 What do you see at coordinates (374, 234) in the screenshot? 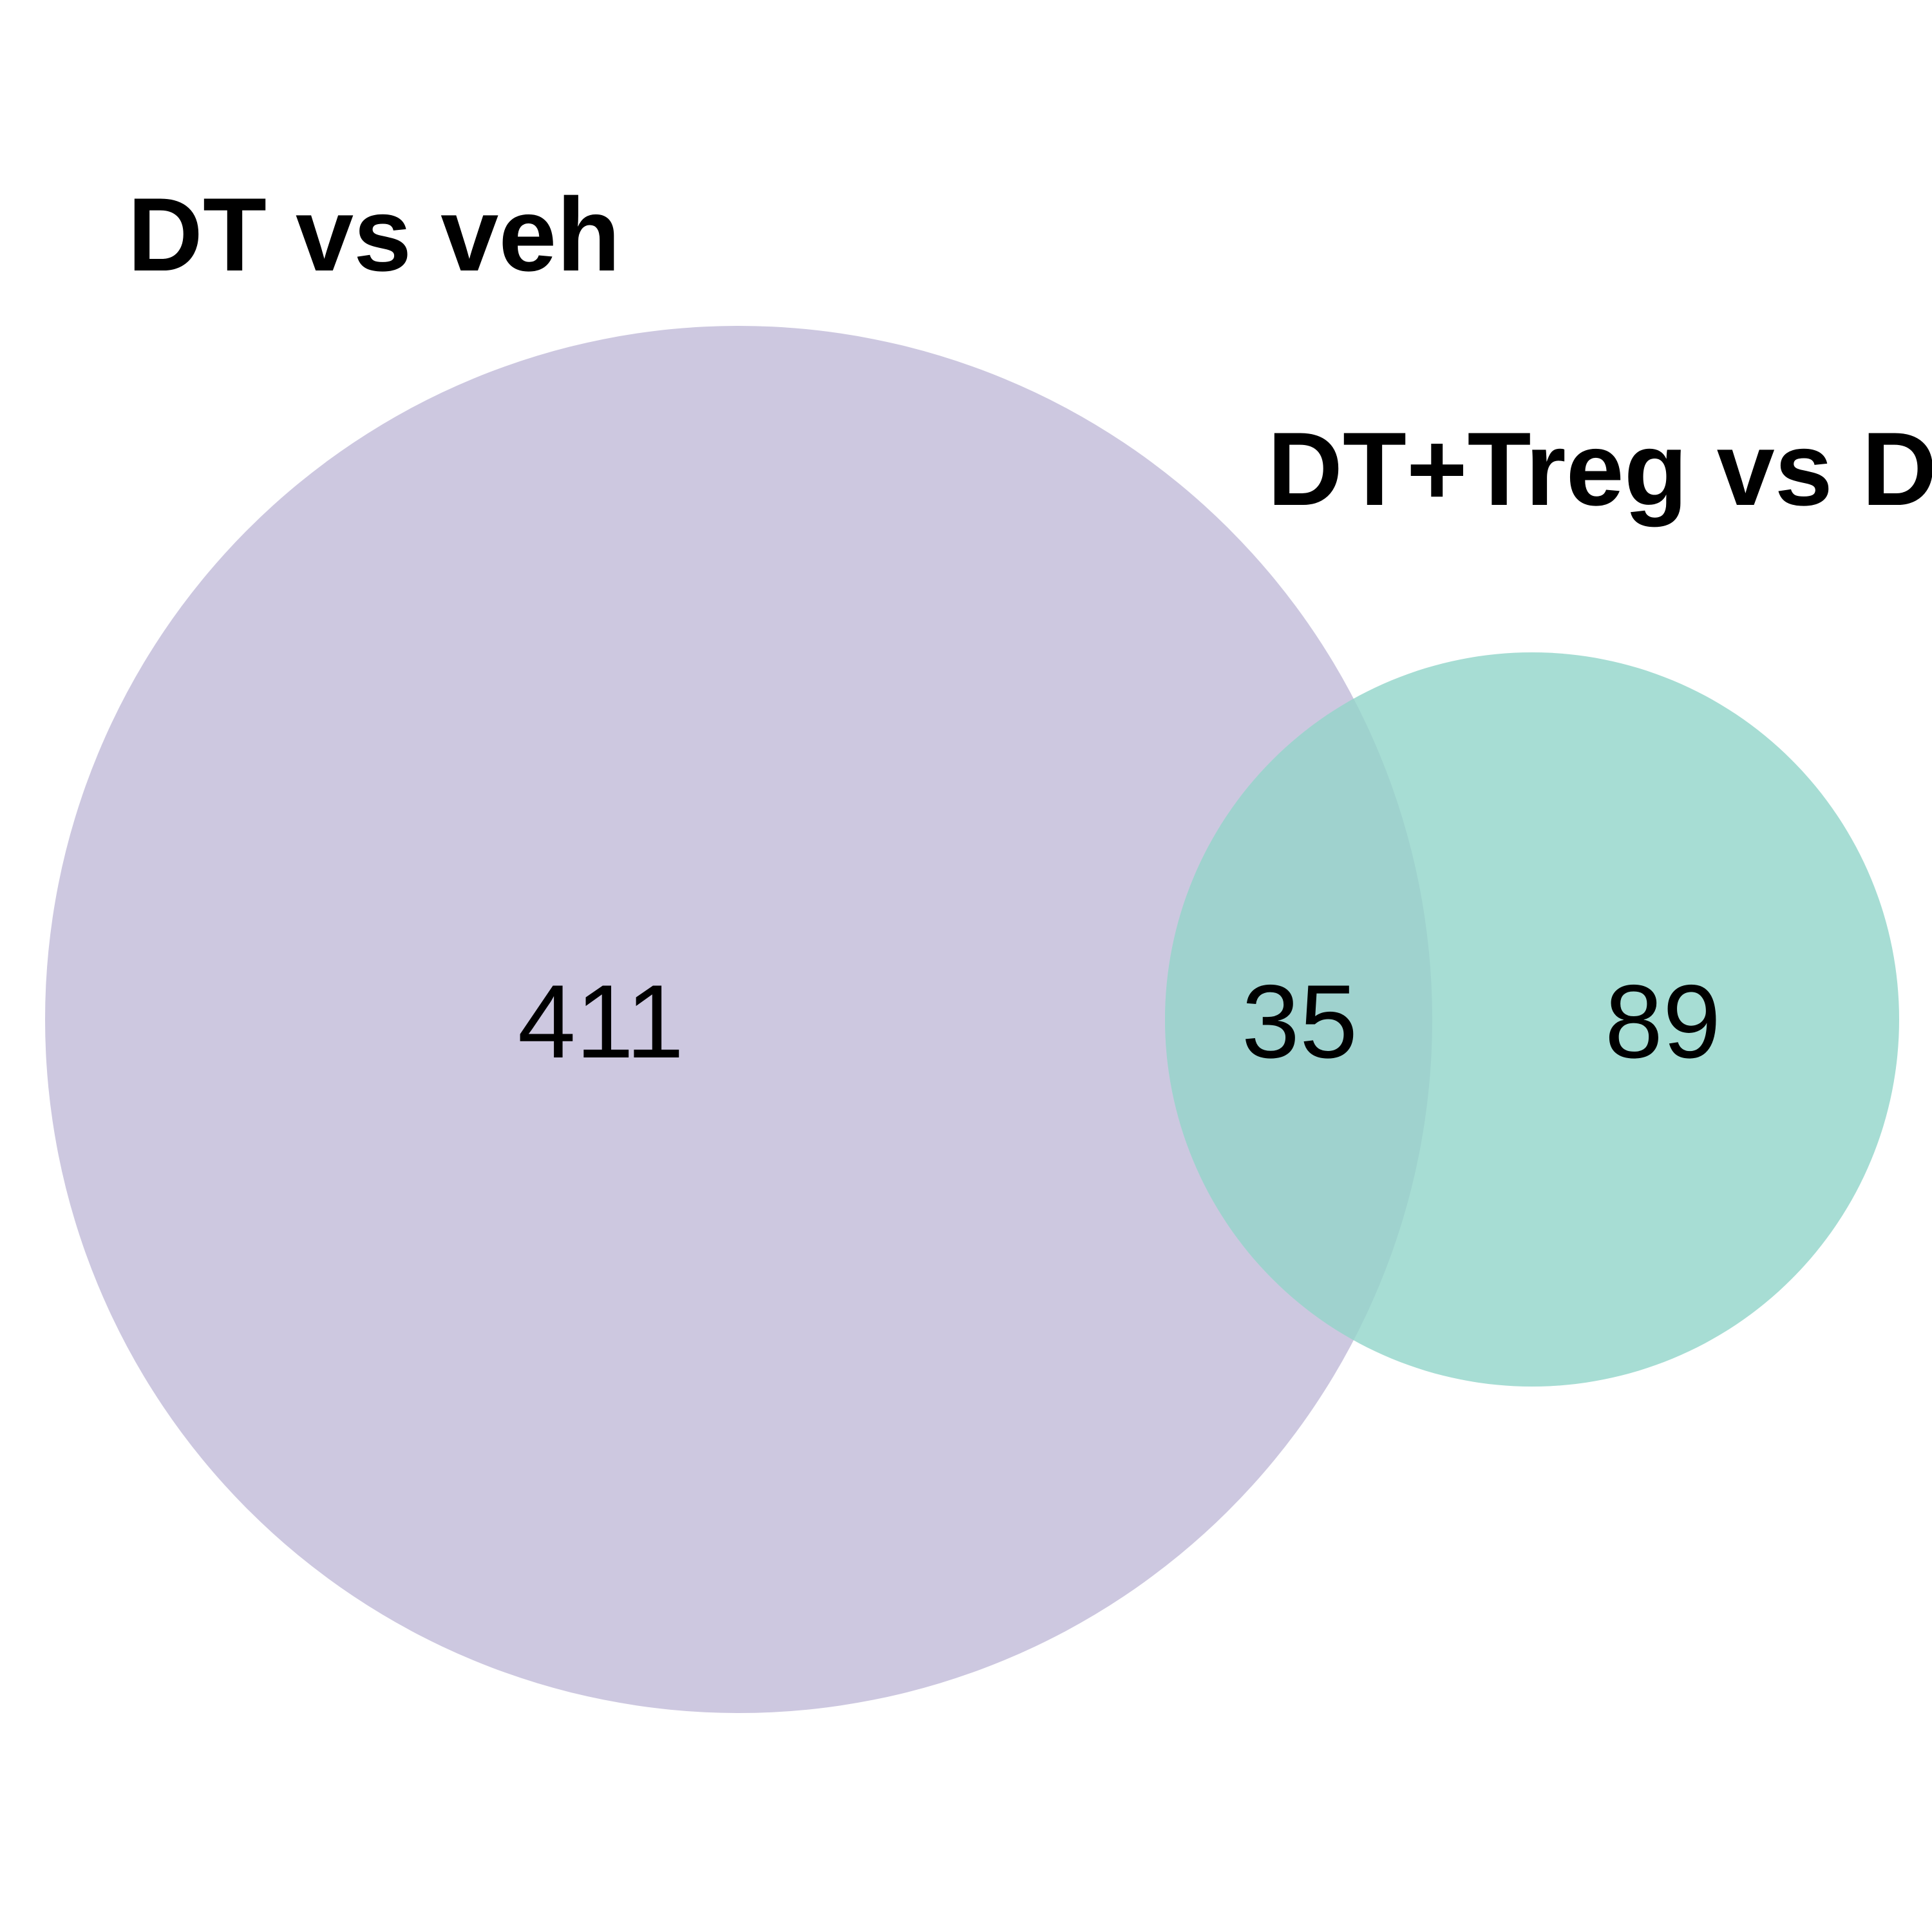
I see `set-label-dt-vs-veh: DT vs veh` at bounding box center [374, 234].